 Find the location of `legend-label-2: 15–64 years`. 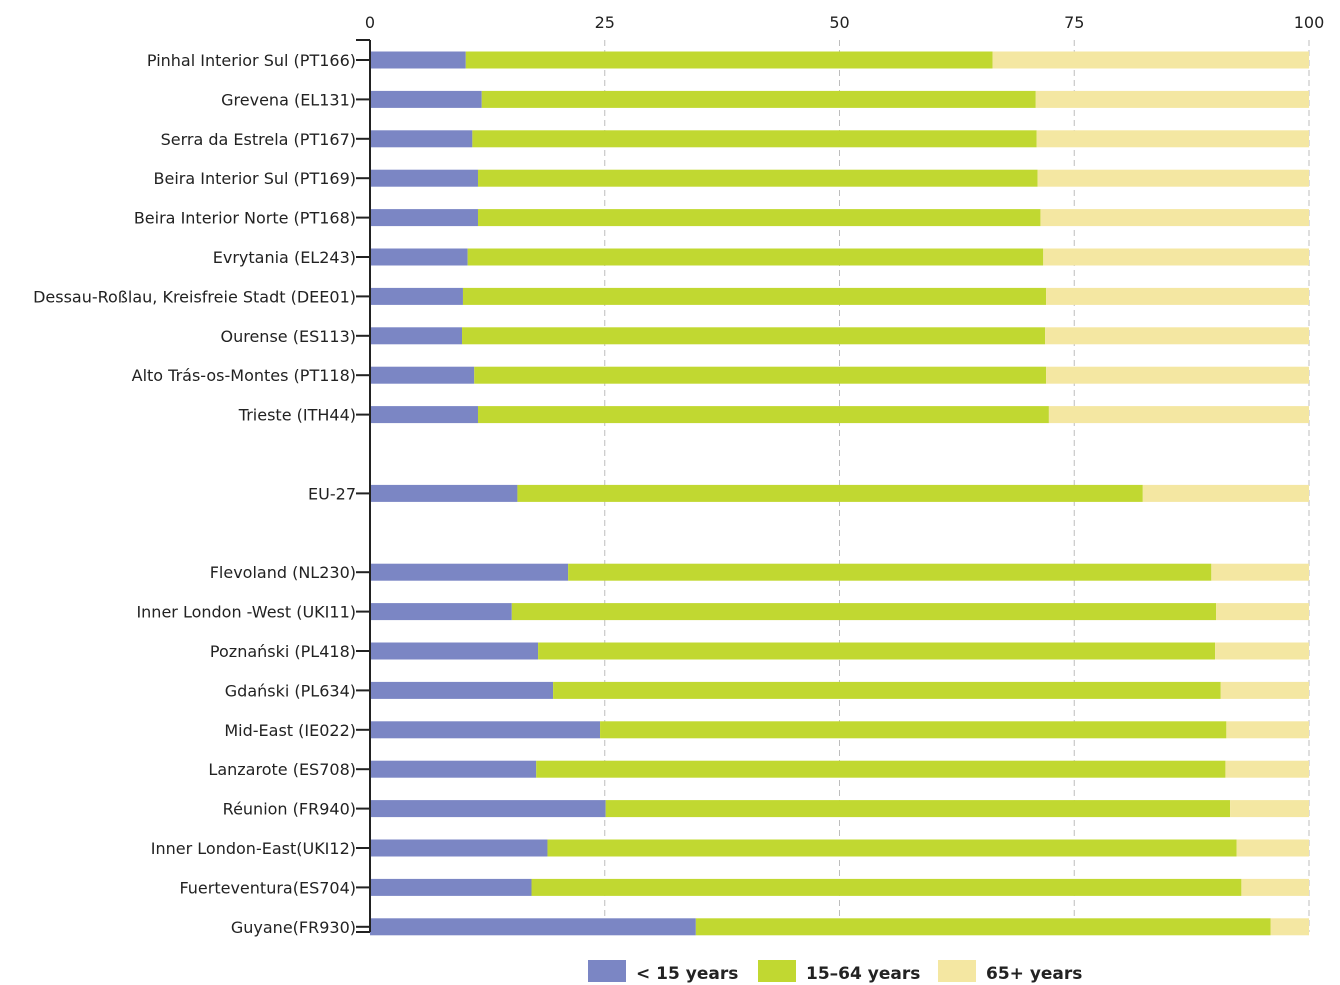

legend-label-2: 15–64 years is located at coordinates (863, 974).